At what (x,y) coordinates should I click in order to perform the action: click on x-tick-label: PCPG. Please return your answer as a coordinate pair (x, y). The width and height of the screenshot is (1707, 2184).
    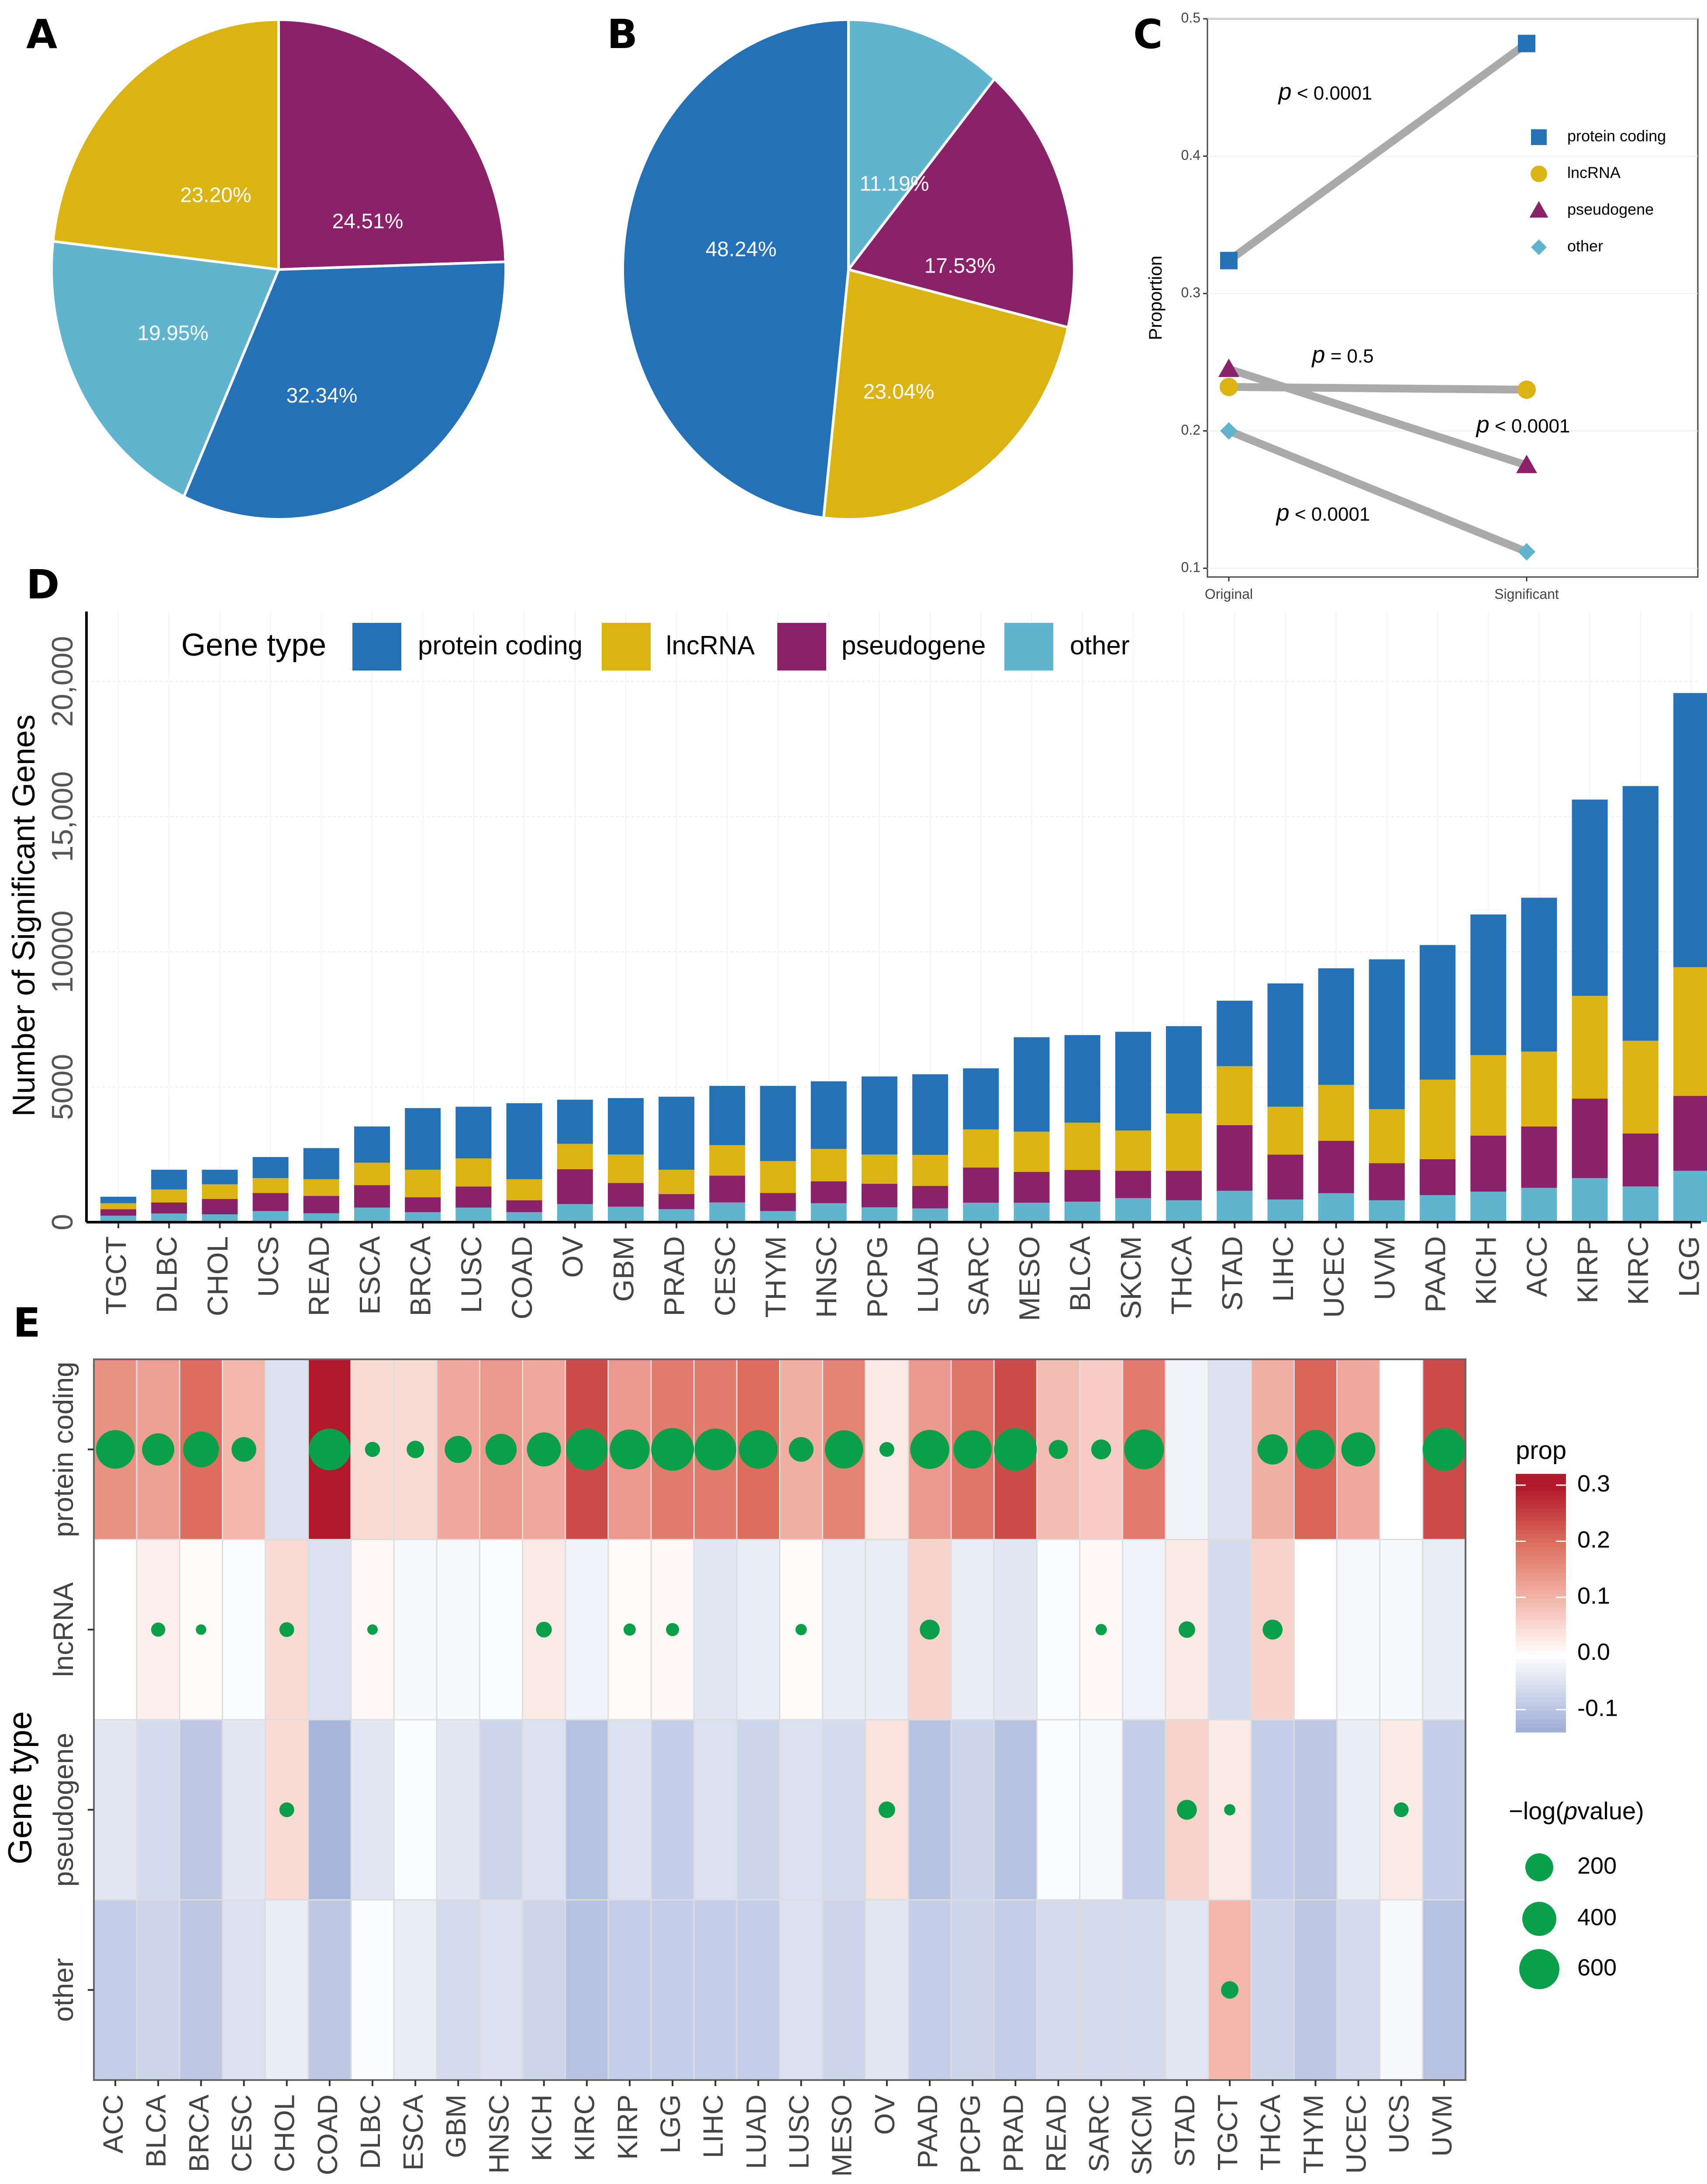
    Looking at the image, I should click on (970, 2134).